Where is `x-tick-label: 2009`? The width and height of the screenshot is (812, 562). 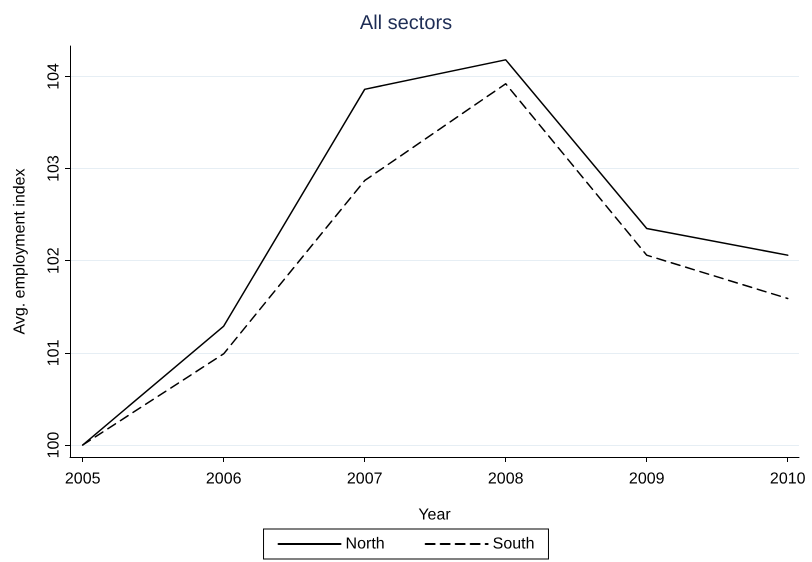
x-tick-label: 2009 is located at coordinates (646, 479).